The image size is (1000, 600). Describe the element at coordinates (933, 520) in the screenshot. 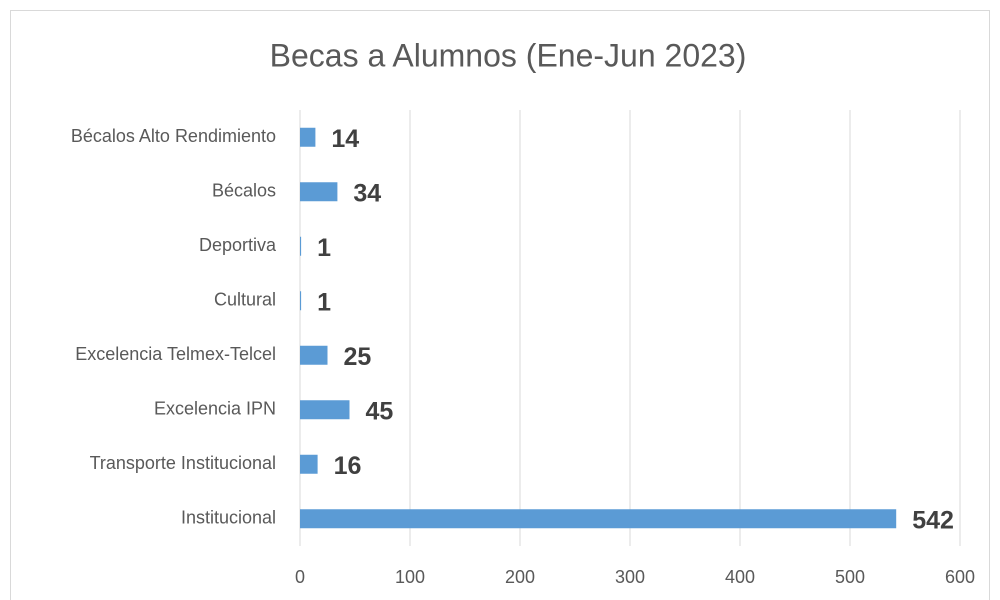

I see `value-label: 542` at that location.